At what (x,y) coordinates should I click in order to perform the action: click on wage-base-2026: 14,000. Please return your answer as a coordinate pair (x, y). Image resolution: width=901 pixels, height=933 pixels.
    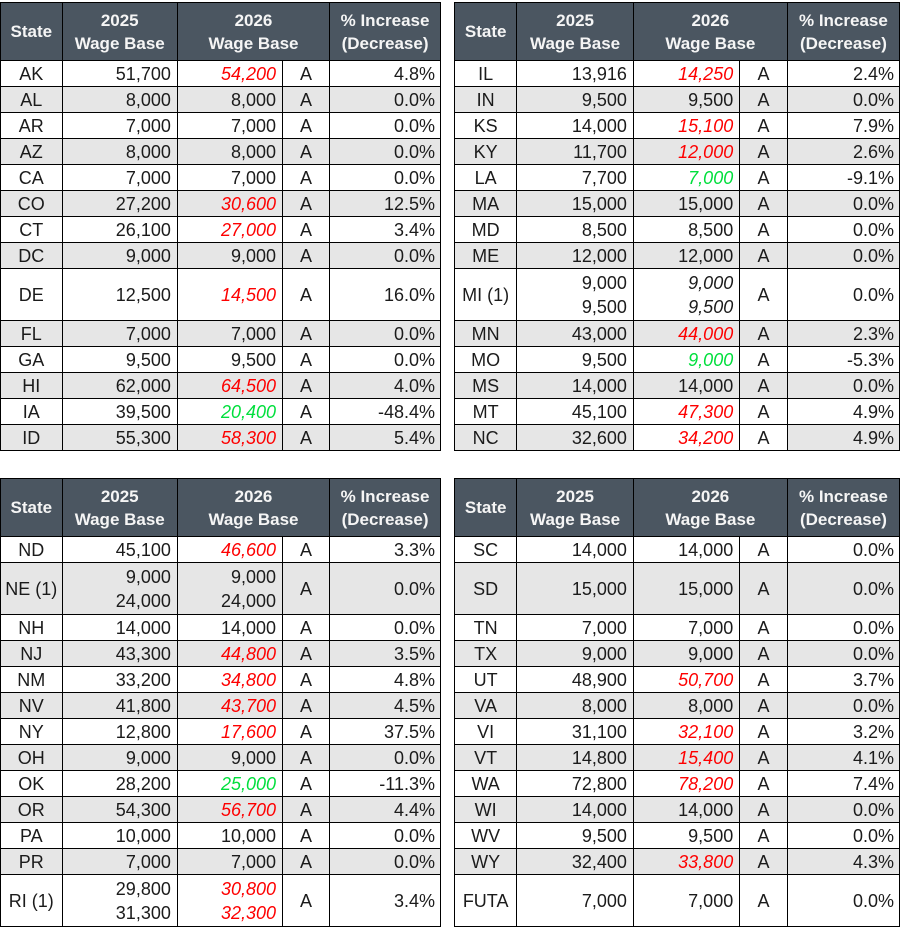
    Looking at the image, I should click on (686, 549).